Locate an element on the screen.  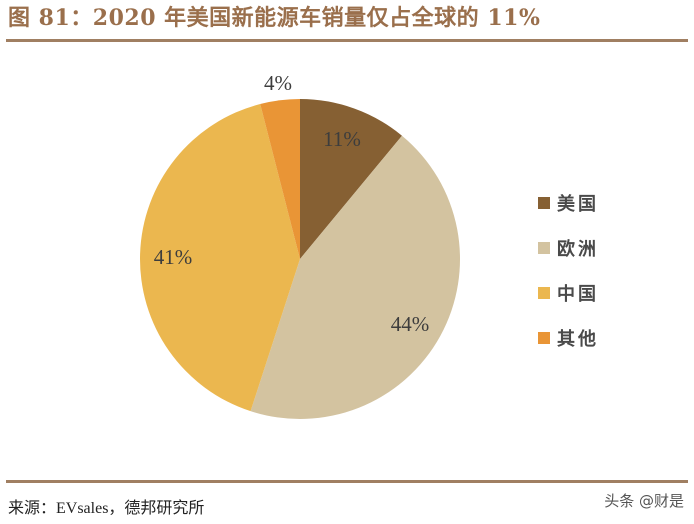
legend-item-us: 美国 is located at coordinates (568, 202).